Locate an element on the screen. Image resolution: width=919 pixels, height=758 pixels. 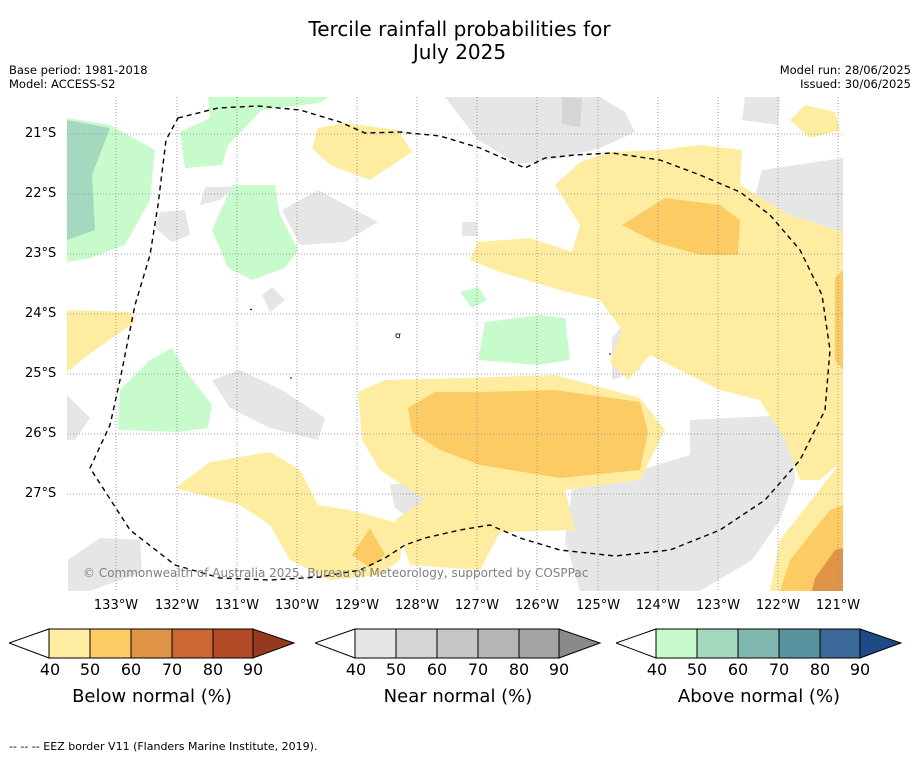
lat-label: 21°S is located at coordinates (41, 133).